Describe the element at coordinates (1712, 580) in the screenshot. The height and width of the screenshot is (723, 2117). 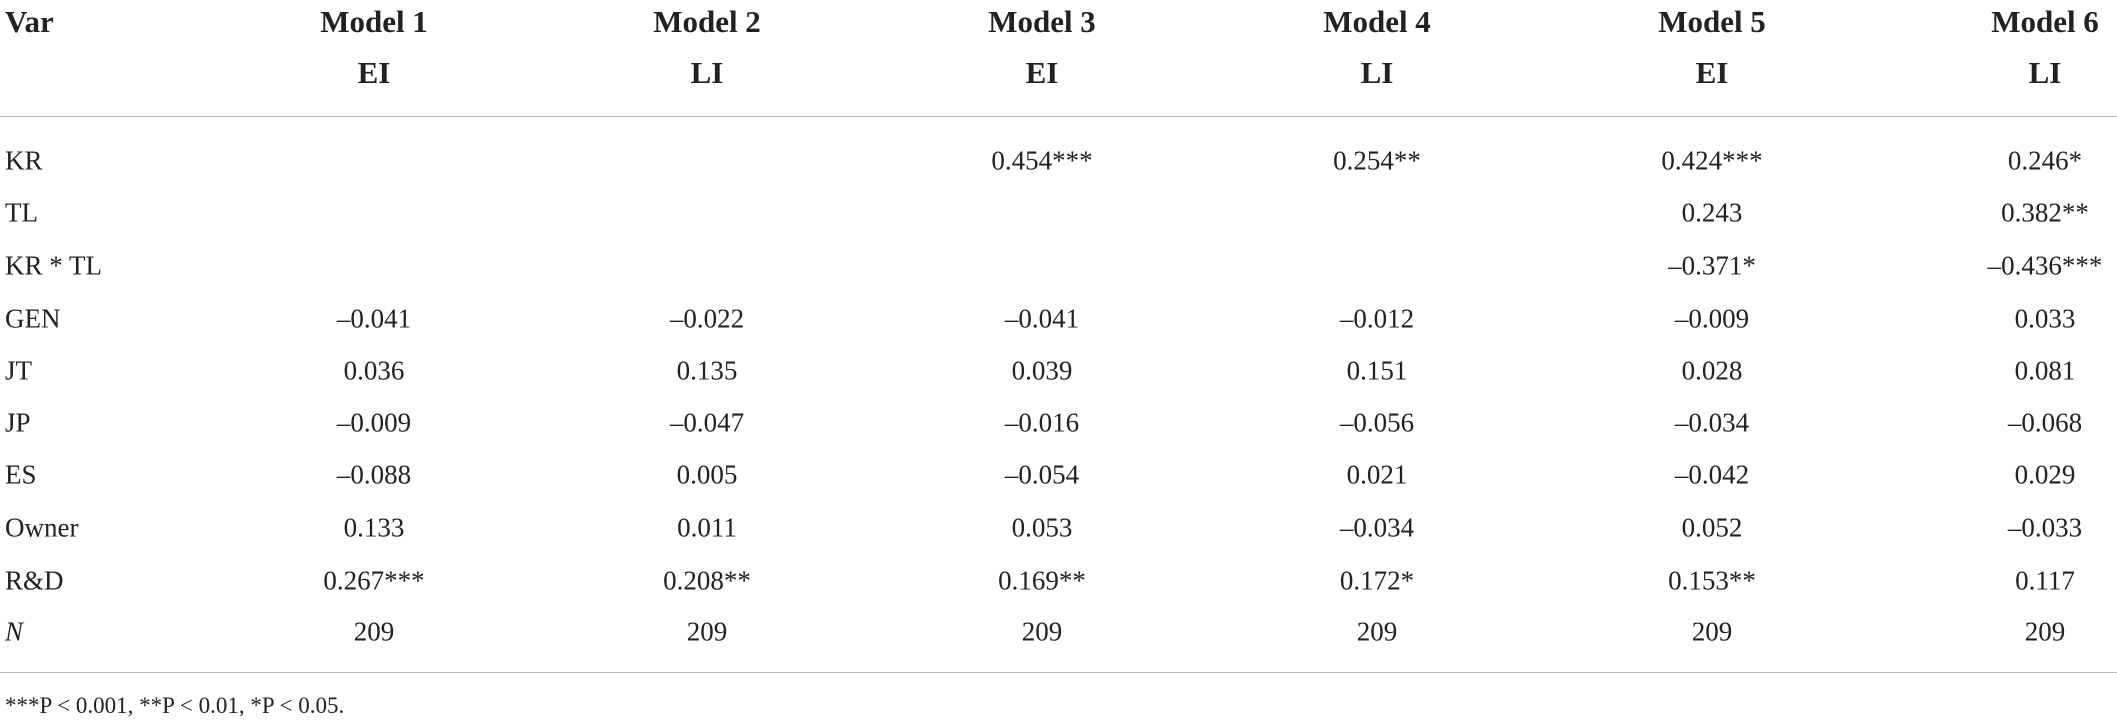
I see `cell-value: 0.153**` at that location.